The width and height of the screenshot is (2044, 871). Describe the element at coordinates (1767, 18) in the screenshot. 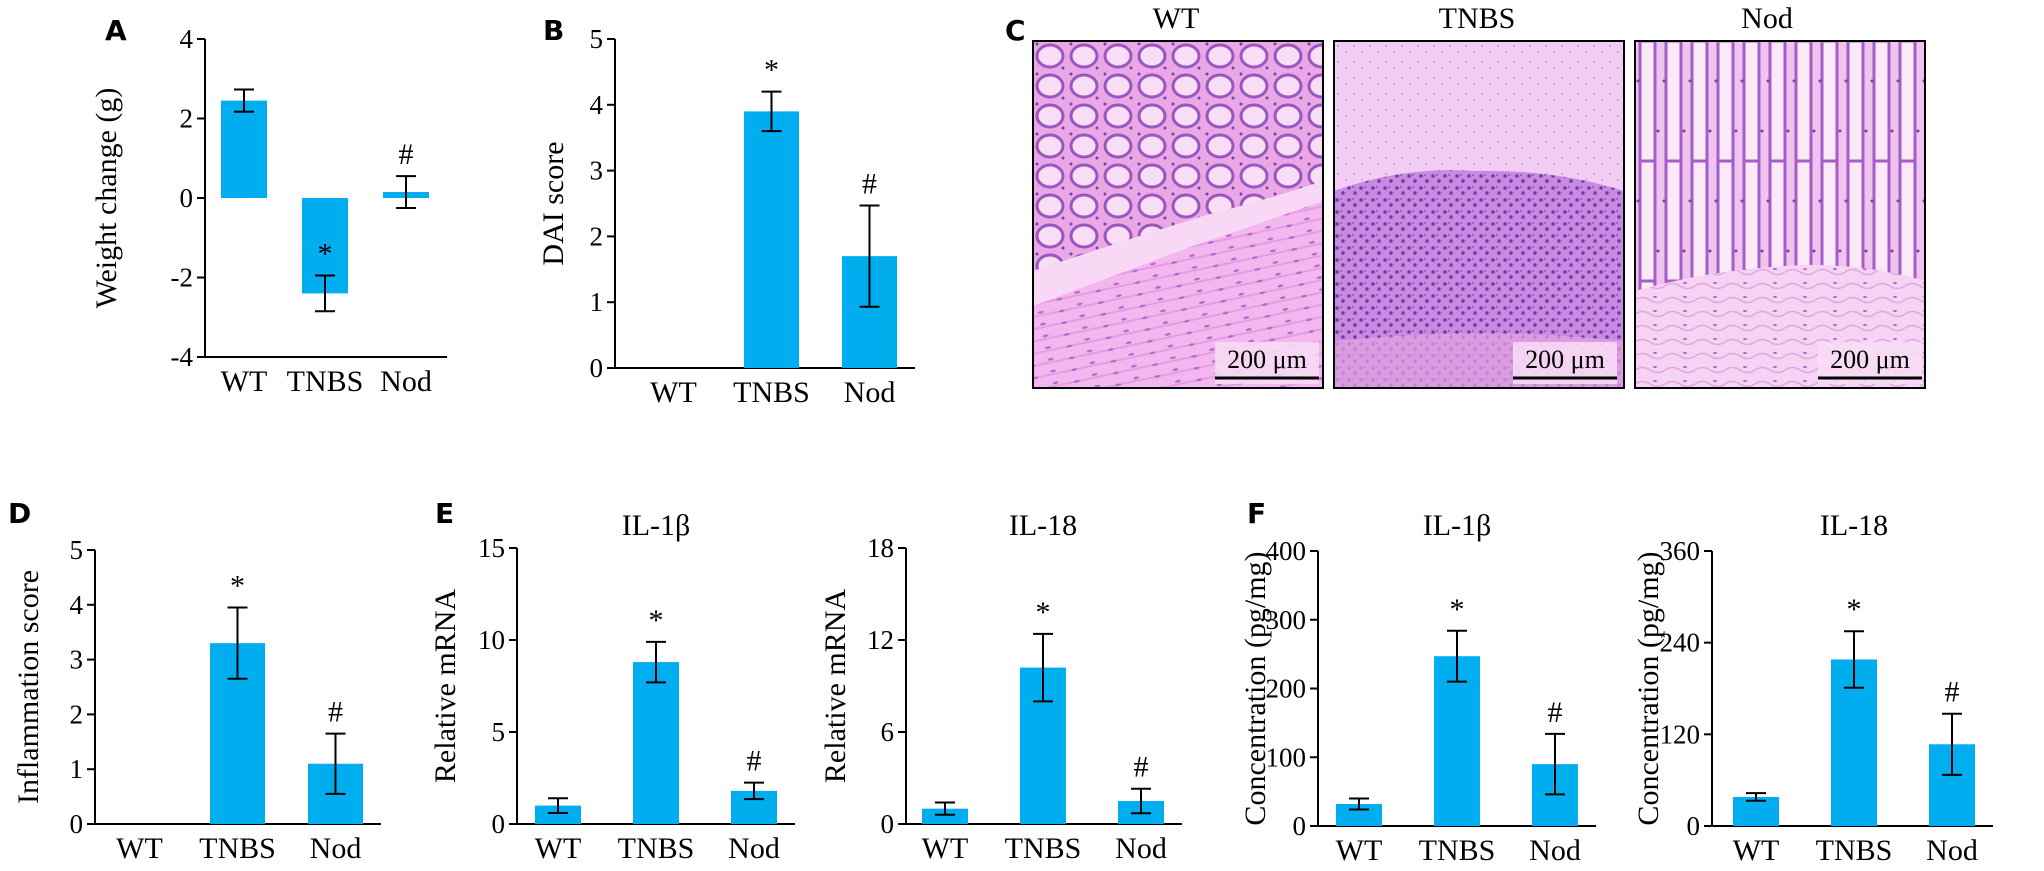

I see `histology-title-nod: Nod` at that location.